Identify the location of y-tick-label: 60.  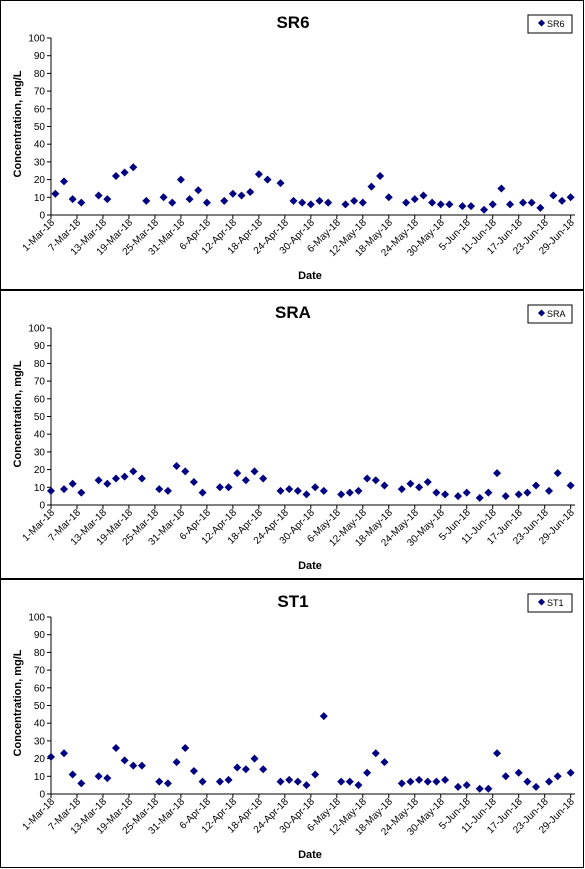
(40, 688).